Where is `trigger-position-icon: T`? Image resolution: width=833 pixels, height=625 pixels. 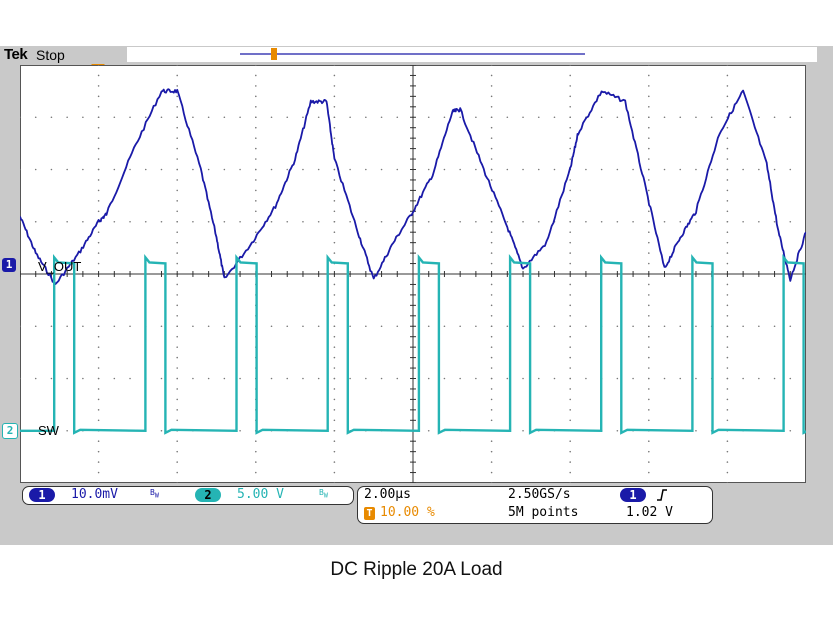
trigger-position-icon: T is located at coordinates (369, 513).